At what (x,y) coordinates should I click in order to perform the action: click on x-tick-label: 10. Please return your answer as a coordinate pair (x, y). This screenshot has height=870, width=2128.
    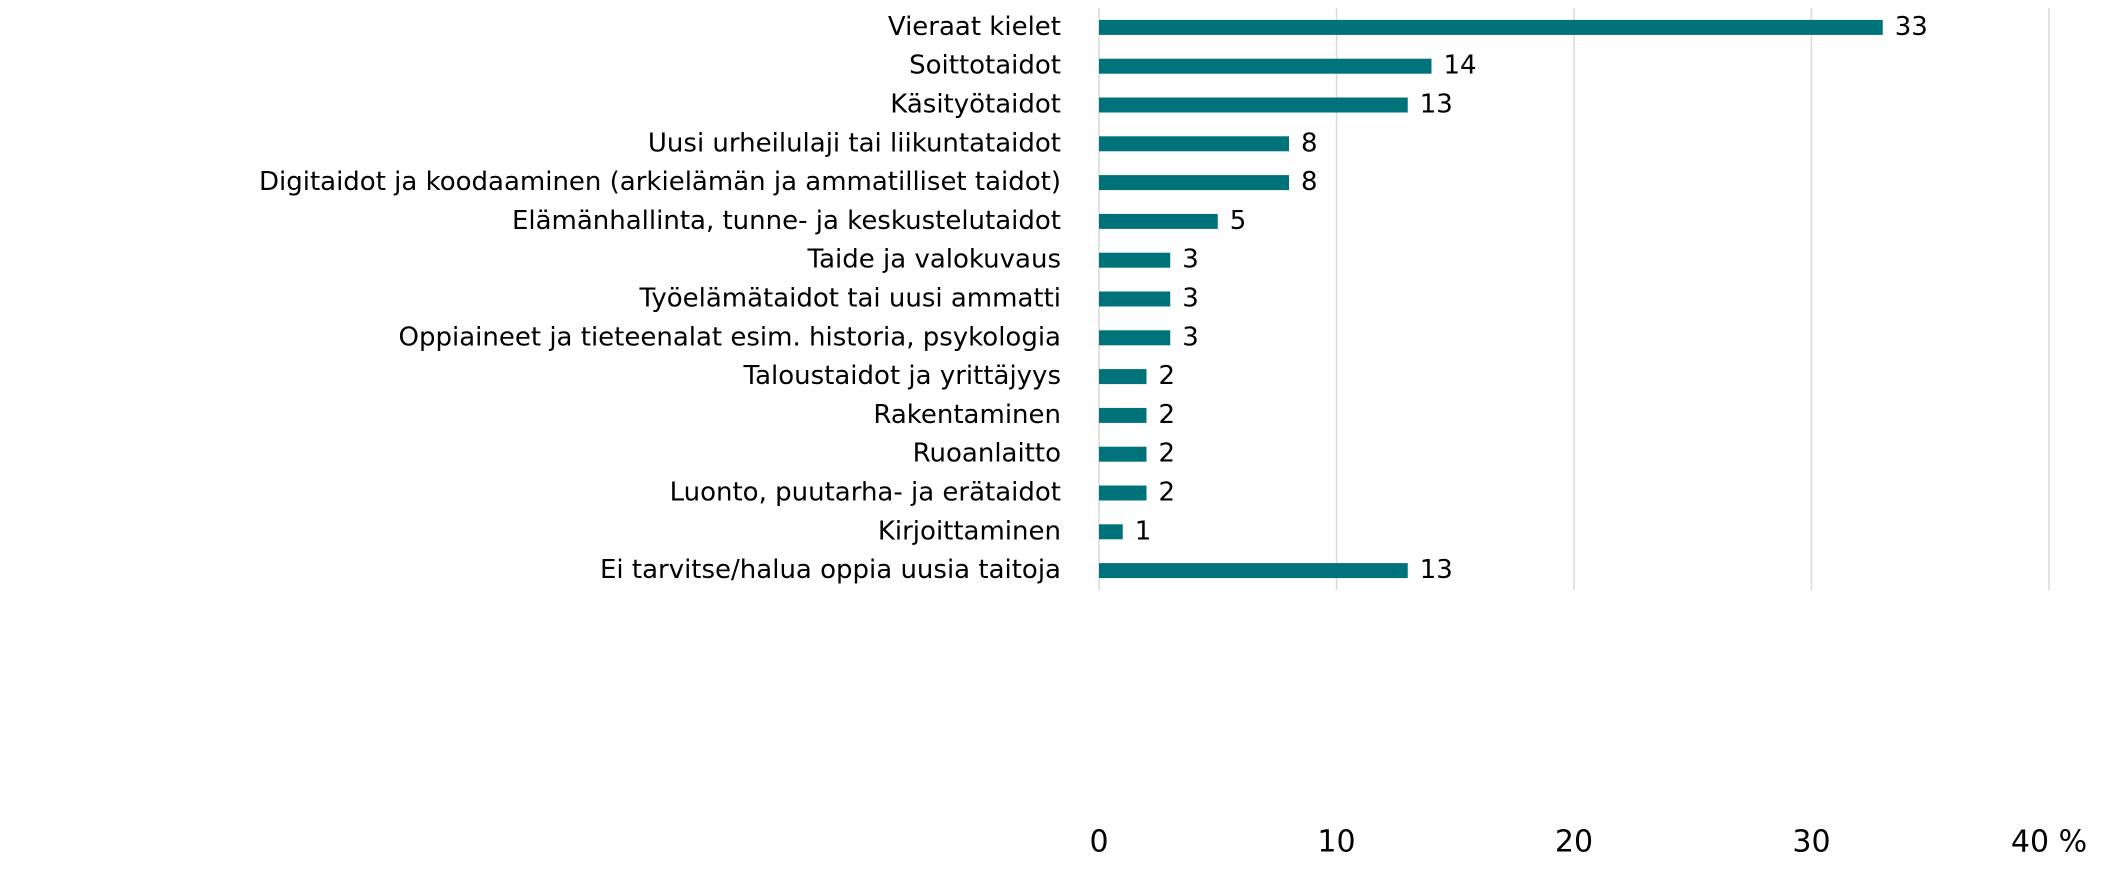
    Looking at the image, I should click on (1336, 842).